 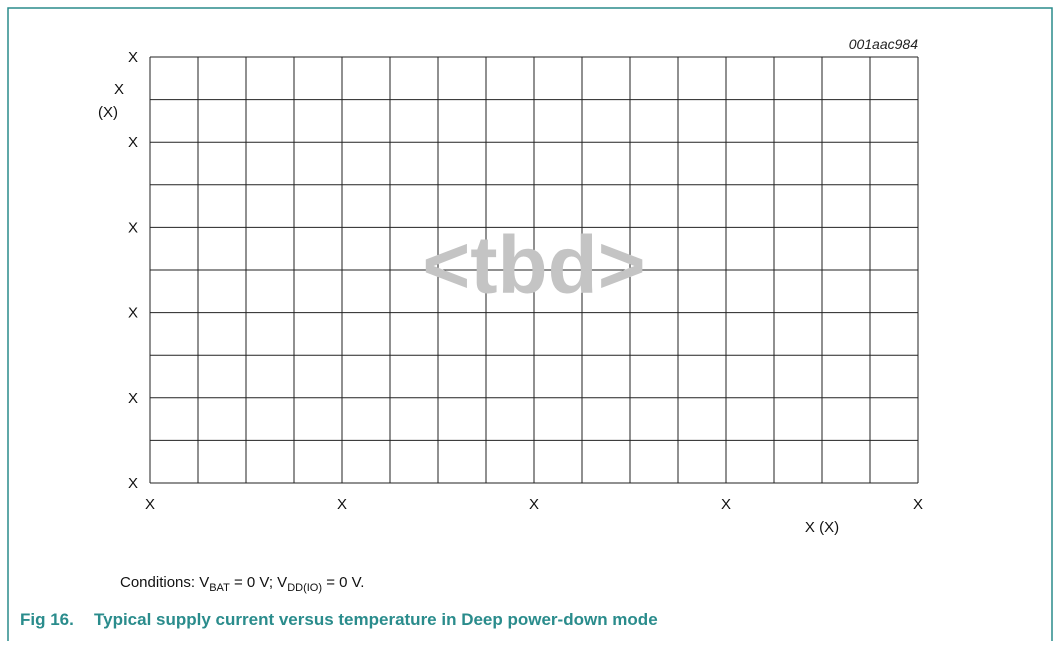 I want to click on conditions-sub: BAT, so click(x=219, y=588).